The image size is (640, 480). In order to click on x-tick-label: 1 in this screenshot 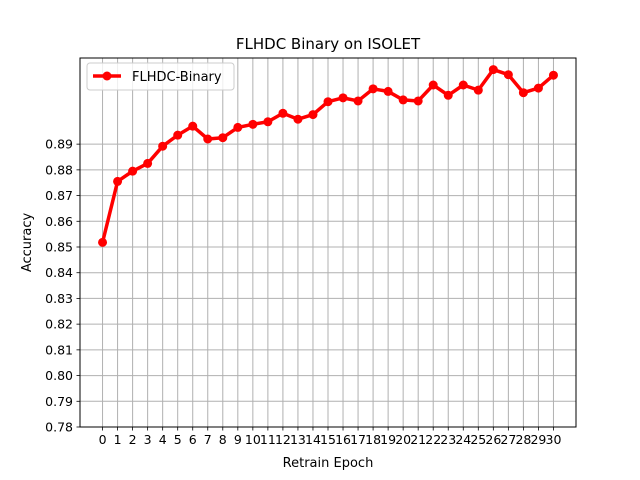, I will do `click(118, 439)`.